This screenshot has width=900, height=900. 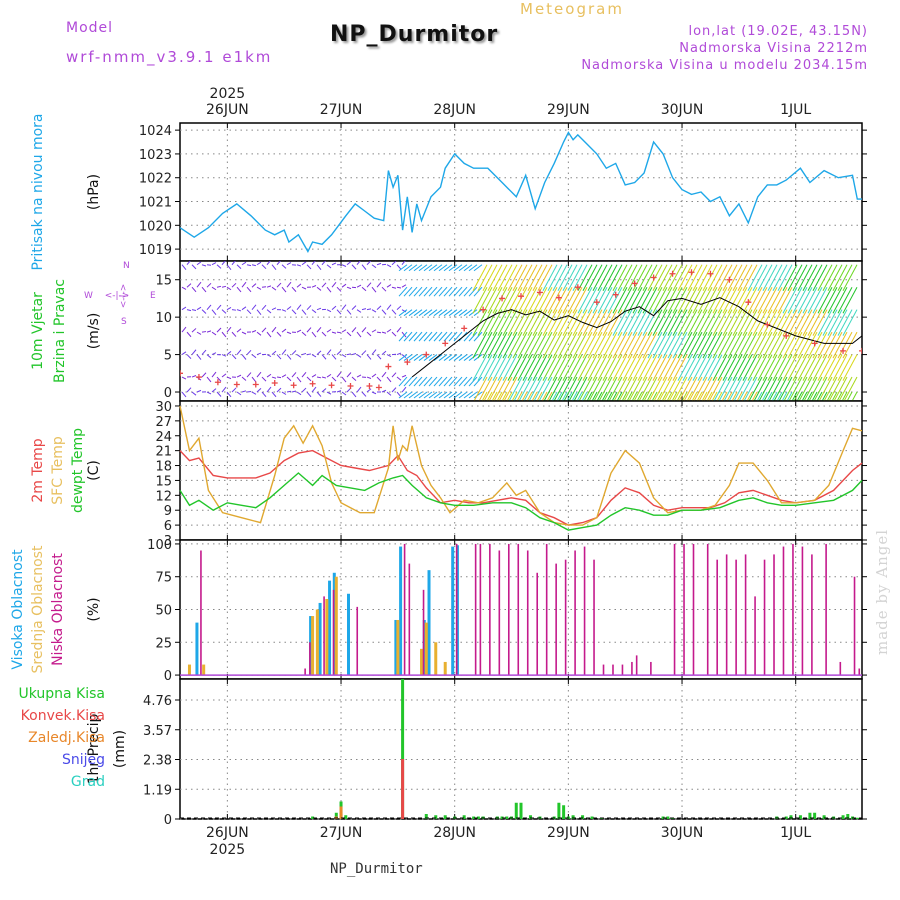 What do you see at coordinates (58, 609) in the screenshot?
I see `cloud-ylabel-low: Niska Oblacnost` at bounding box center [58, 609].